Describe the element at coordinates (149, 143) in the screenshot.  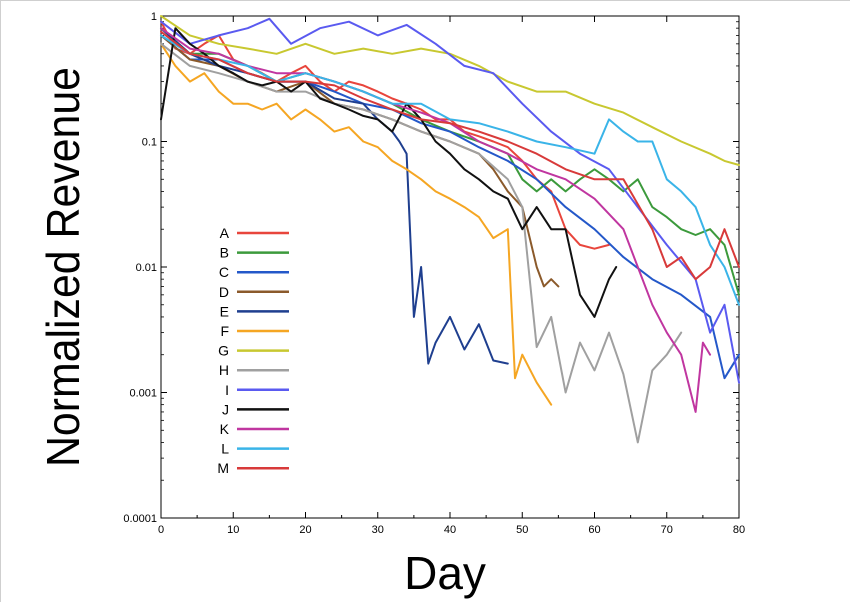
I see `y-tick-label: 0.1` at that location.